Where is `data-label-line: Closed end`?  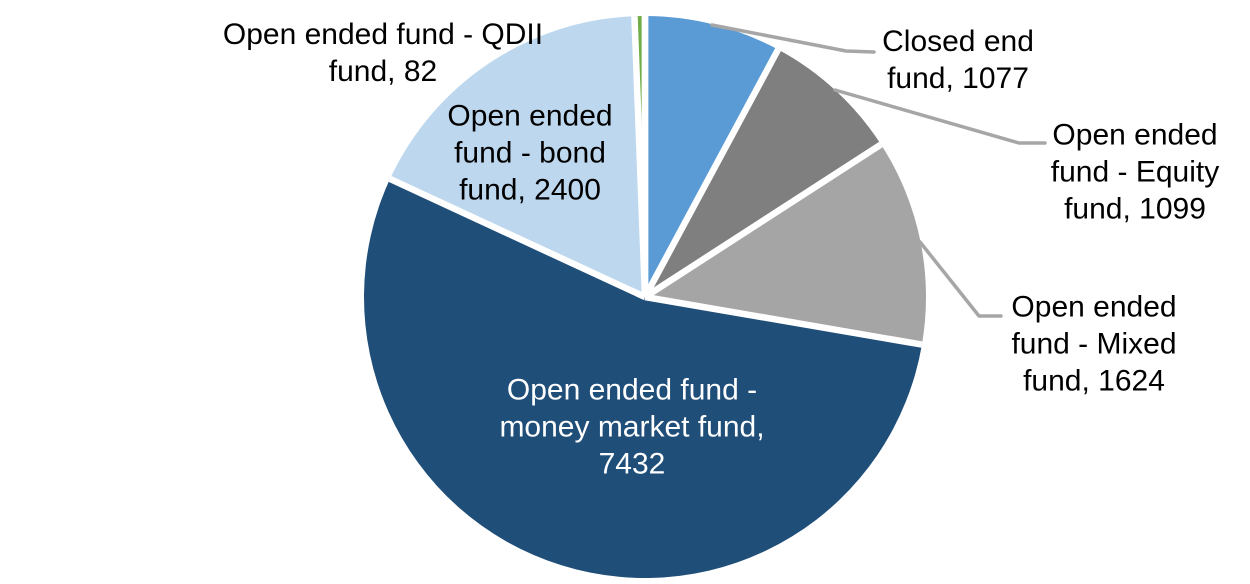
data-label-line: Closed end is located at coordinates (958, 41).